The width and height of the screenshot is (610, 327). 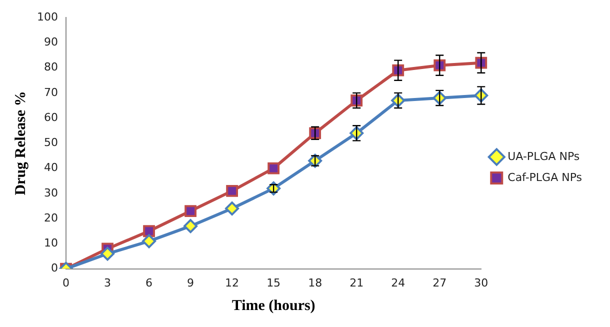 What do you see at coordinates (51, 167) in the screenshot?
I see `y-tick-label: 40` at bounding box center [51, 167].